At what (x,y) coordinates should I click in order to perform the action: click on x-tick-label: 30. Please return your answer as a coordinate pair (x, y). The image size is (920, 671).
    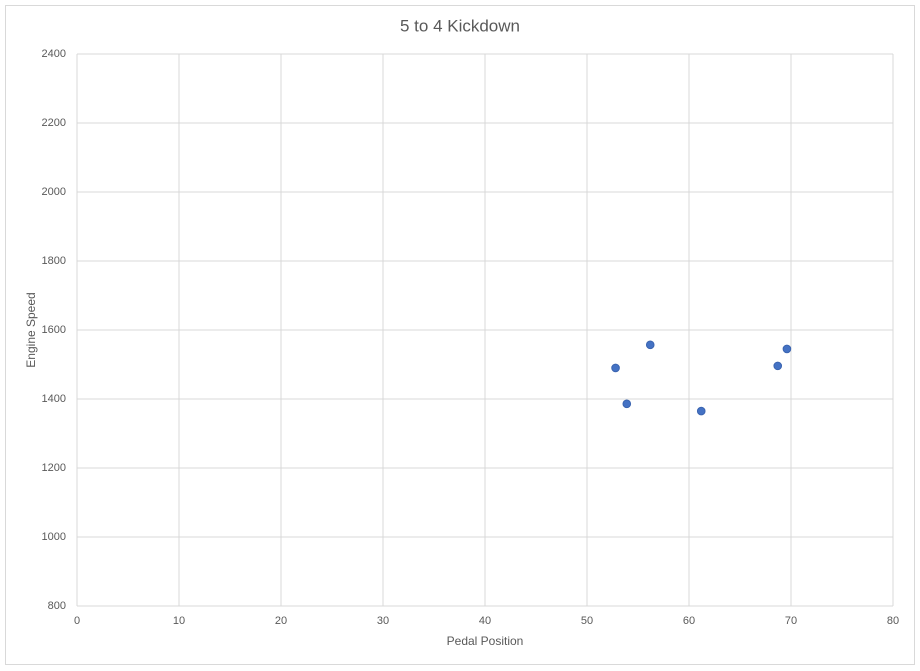
    Looking at the image, I should click on (383, 621).